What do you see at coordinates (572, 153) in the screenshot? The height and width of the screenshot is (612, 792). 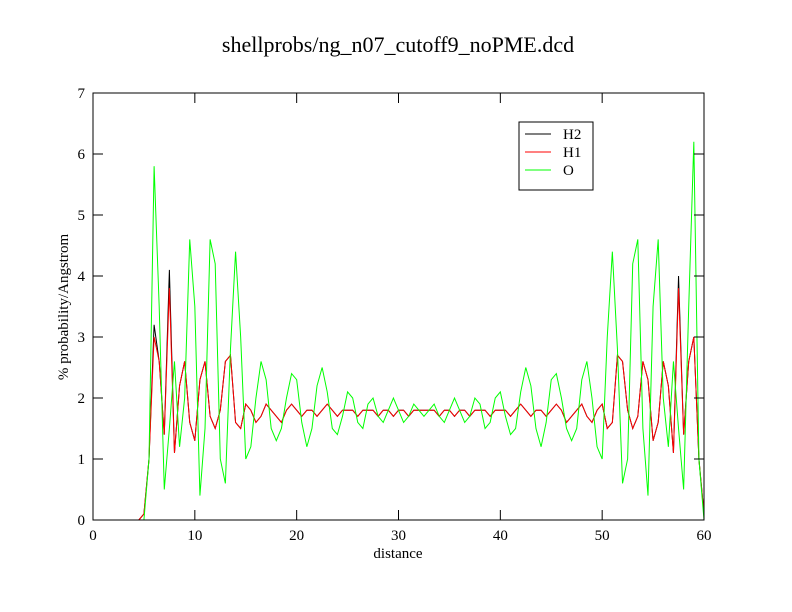 I see `legend-label: H1` at bounding box center [572, 153].